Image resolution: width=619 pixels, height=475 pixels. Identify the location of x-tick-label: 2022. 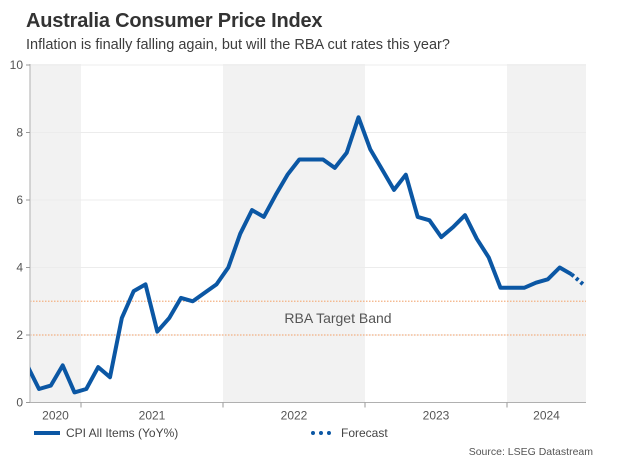
(294, 416).